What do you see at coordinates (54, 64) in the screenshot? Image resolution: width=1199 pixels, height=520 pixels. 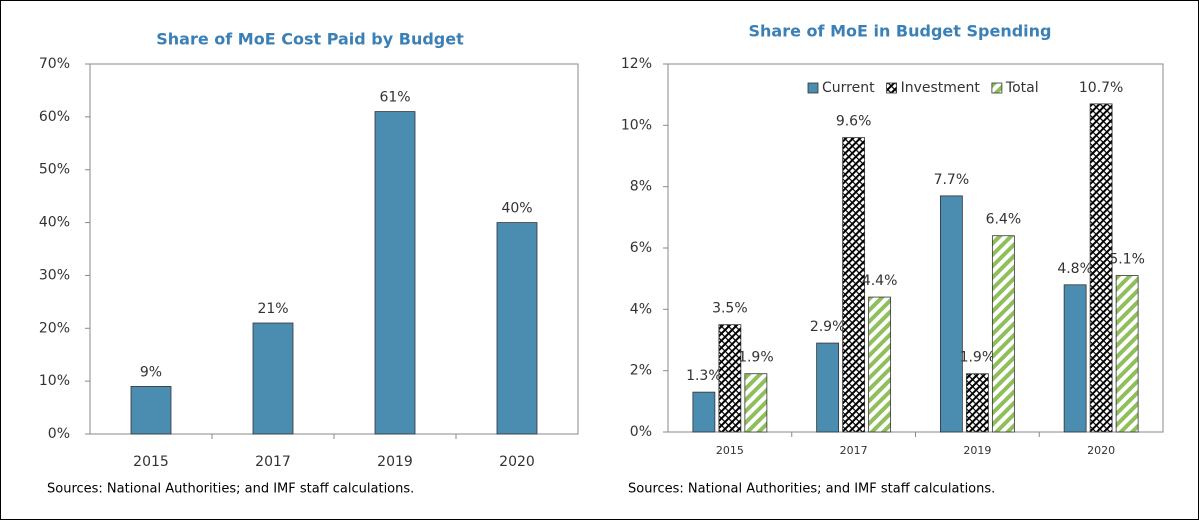 I see `y-tick-label: 70%` at bounding box center [54, 64].